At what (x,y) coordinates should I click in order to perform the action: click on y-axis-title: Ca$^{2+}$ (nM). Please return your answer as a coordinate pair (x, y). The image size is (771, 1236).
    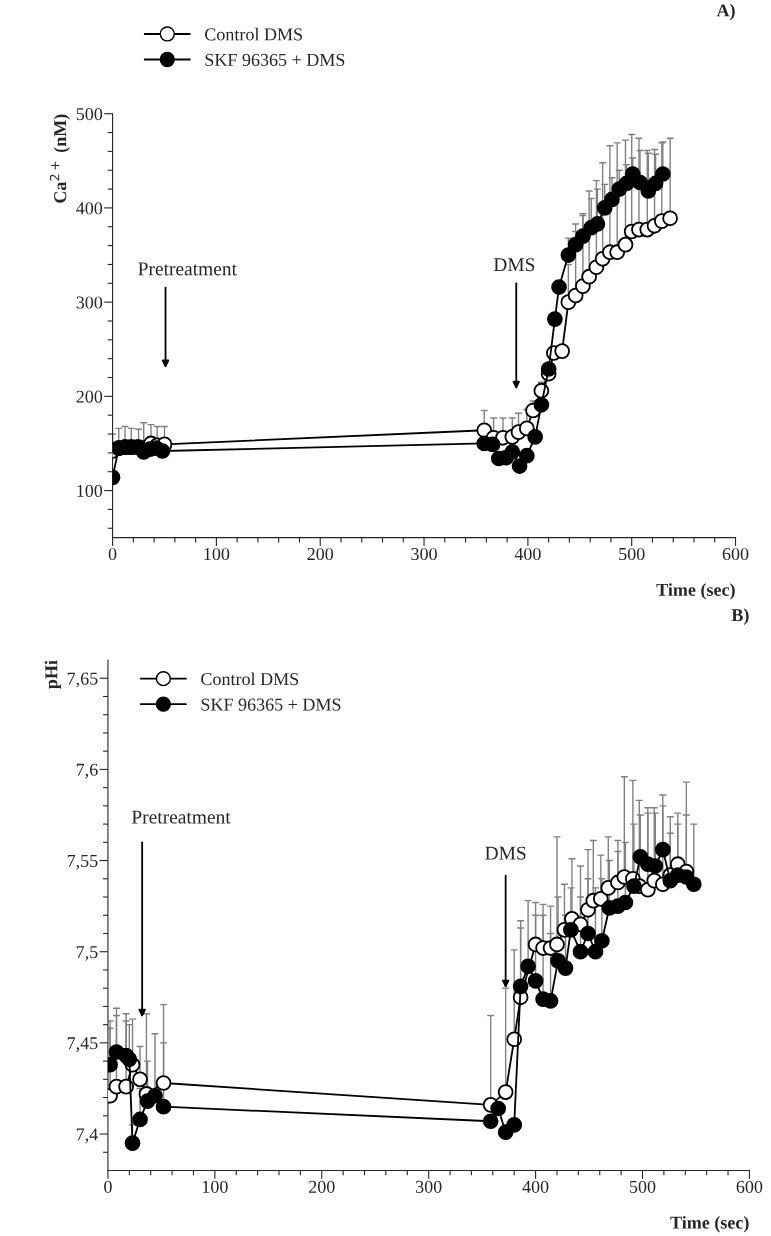
    Looking at the image, I should click on (59, 158).